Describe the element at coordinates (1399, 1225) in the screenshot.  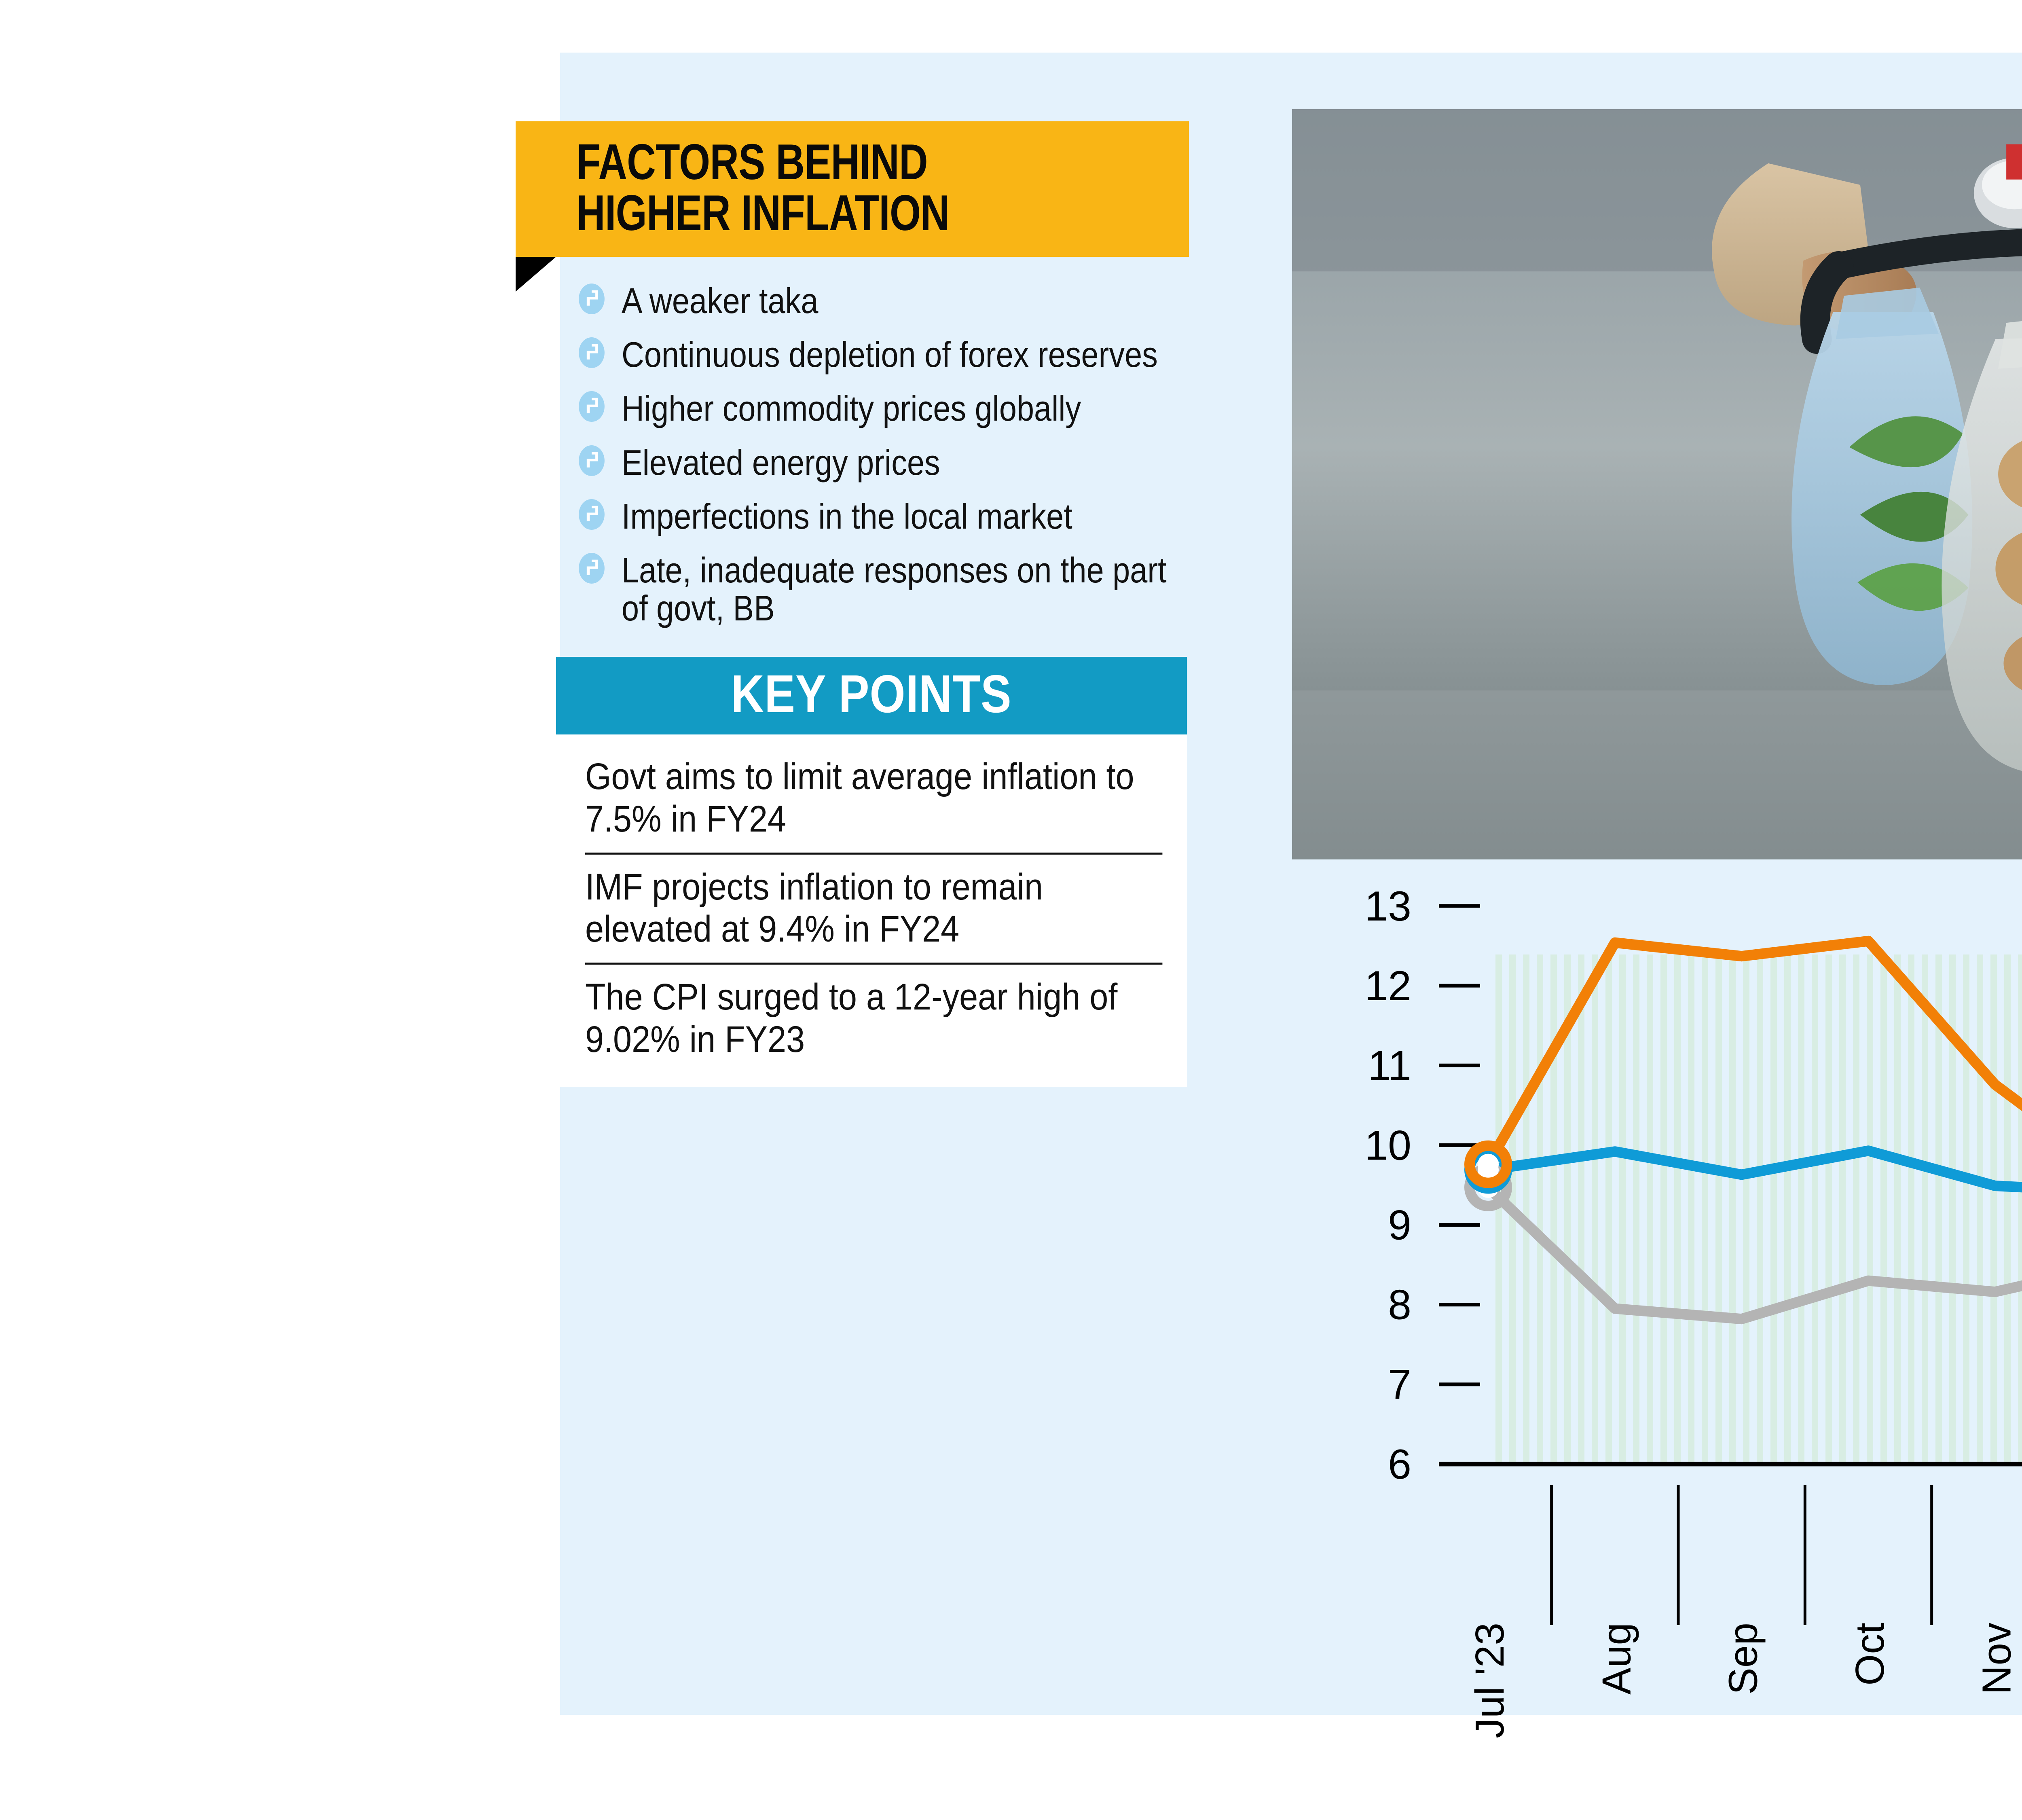
I see `svg-text: 9` at that location.